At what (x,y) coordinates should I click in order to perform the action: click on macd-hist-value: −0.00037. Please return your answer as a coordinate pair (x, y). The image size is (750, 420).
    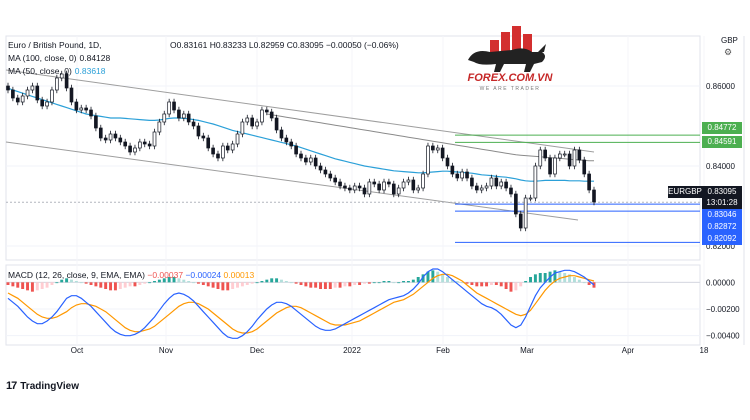
    Looking at the image, I should click on (165, 275).